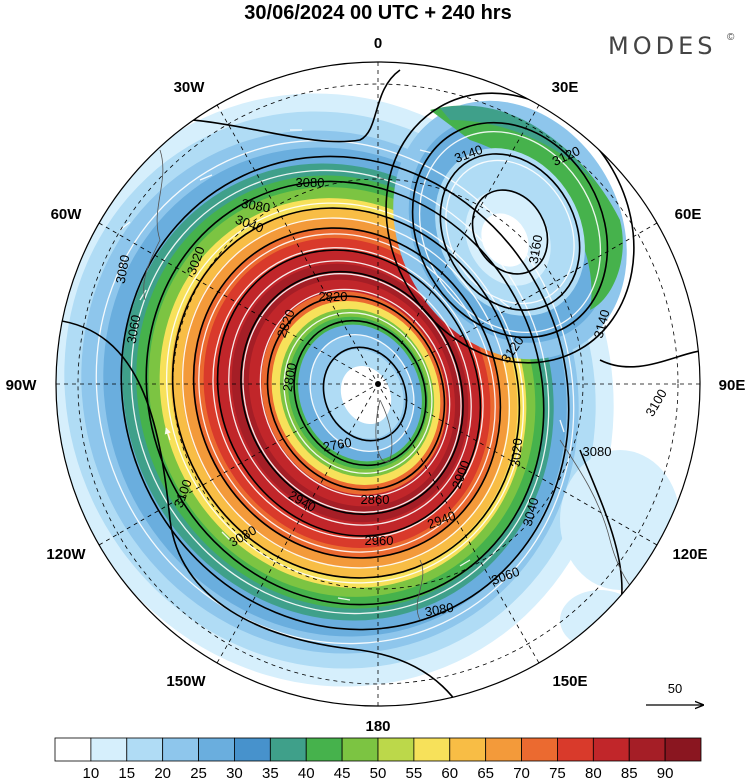 The width and height of the screenshot is (750, 782). Describe the element at coordinates (569, 681) in the screenshot. I see `longitude-label-150e: 150E` at that location.